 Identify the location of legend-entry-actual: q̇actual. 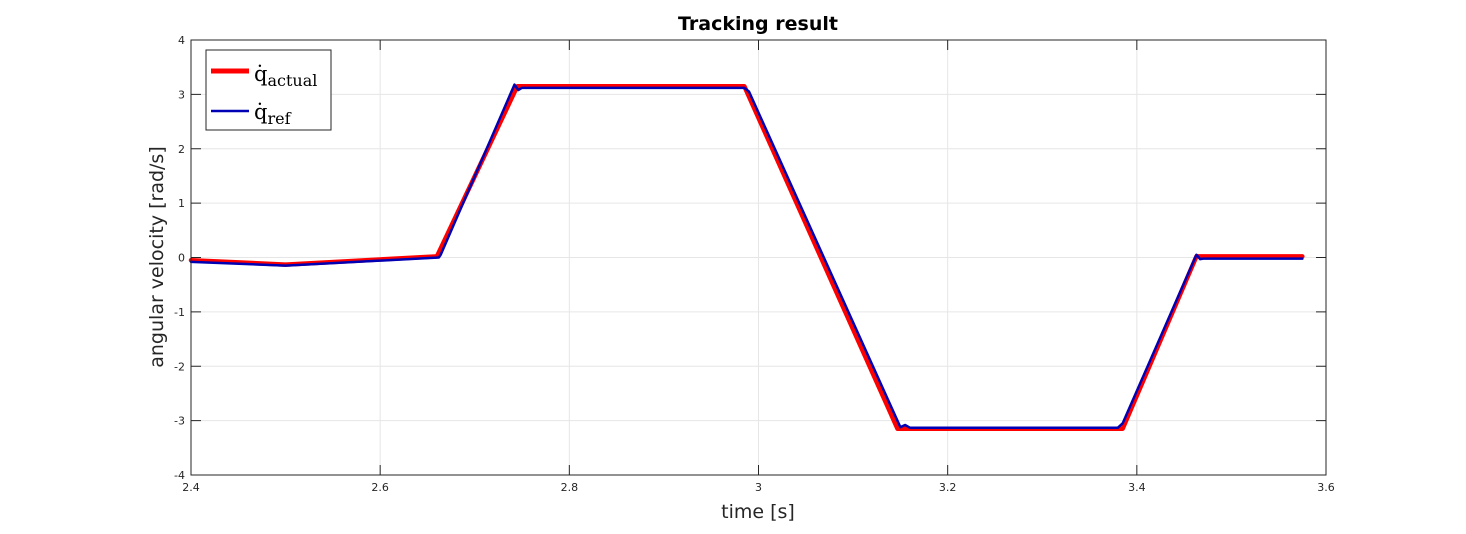
(285, 76).